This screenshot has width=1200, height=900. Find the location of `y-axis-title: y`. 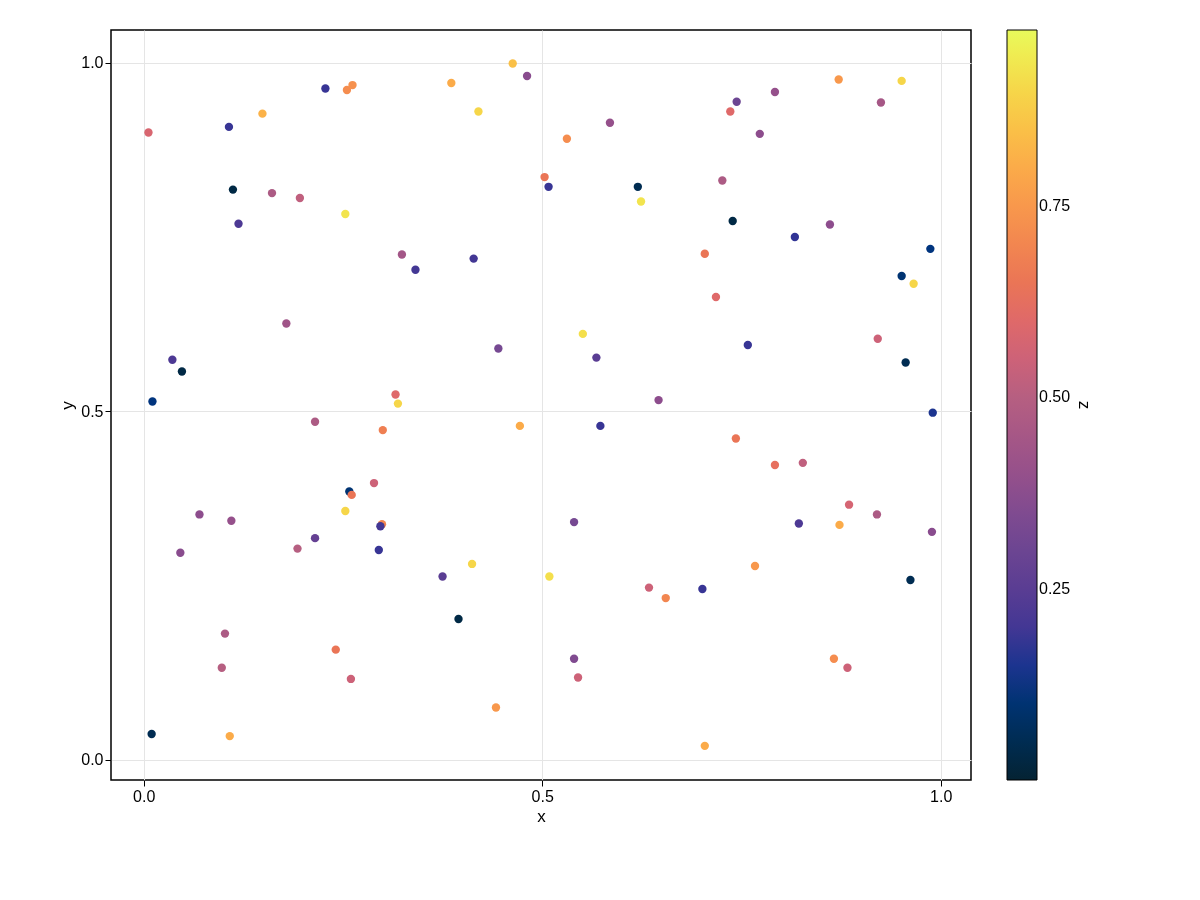

y-axis-title: y is located at coordinates (68, 405).